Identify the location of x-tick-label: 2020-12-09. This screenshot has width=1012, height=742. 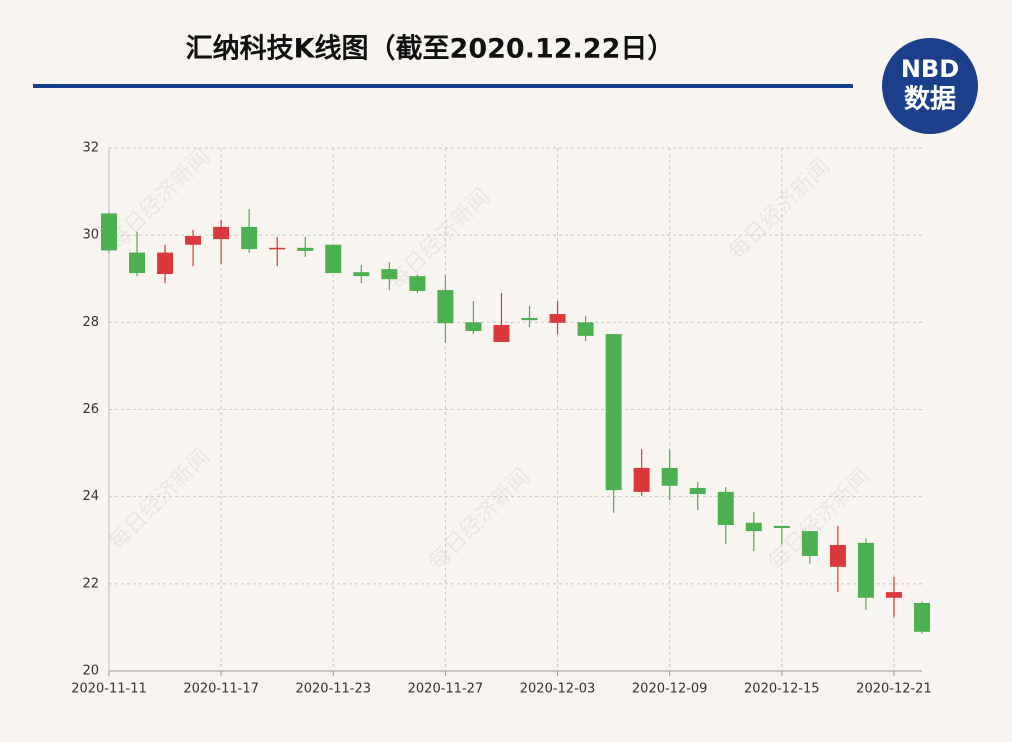
(670, 689).